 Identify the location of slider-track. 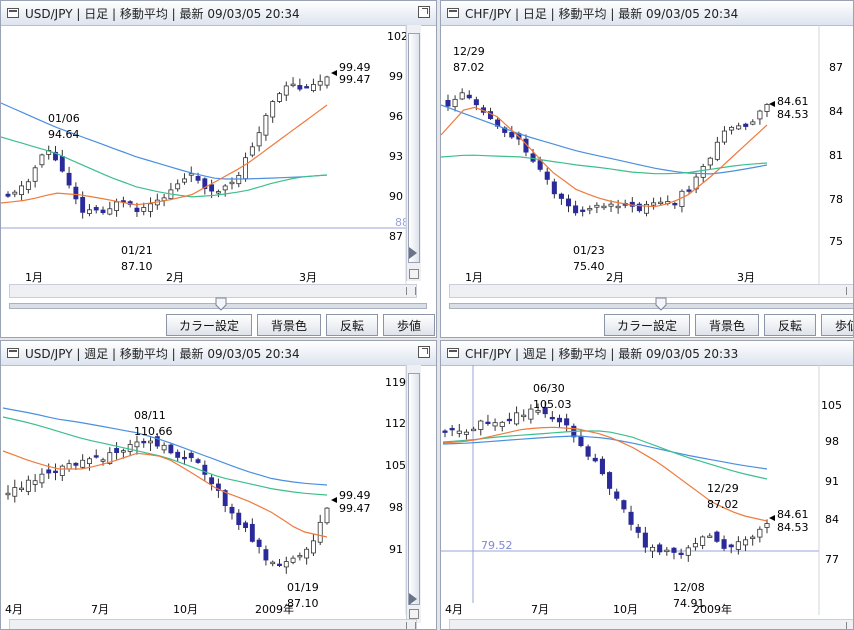
(651, 306).